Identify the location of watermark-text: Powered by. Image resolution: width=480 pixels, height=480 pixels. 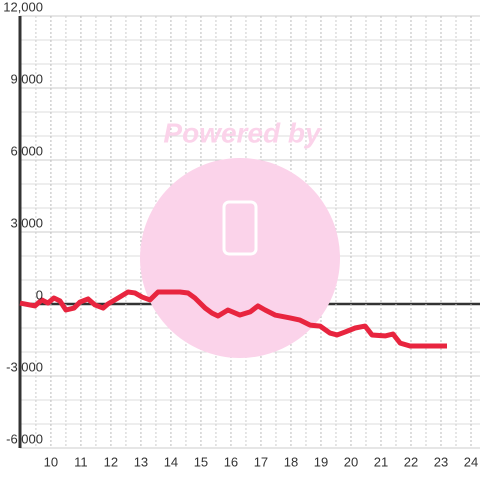
(242, 132).